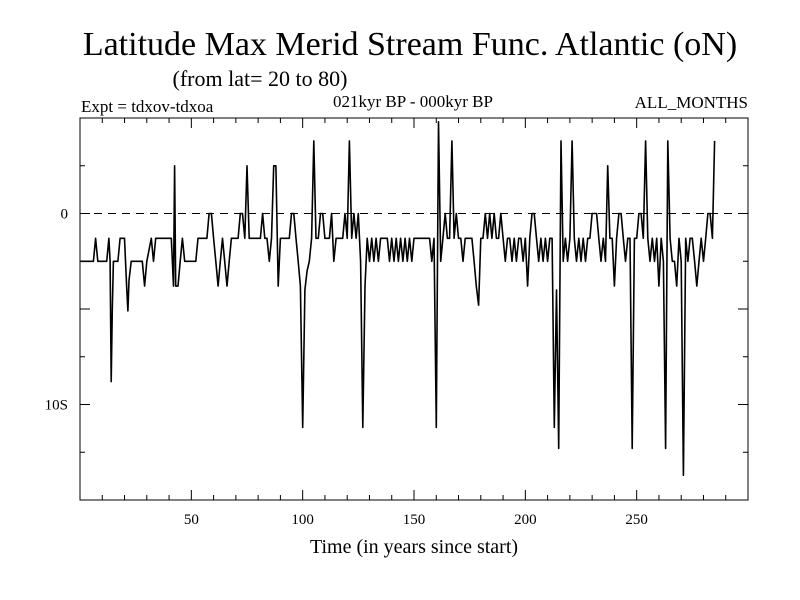 The width and height of the screenshot is (800, 600). I want to click on x-tick-label: 150, so click(414, 520).